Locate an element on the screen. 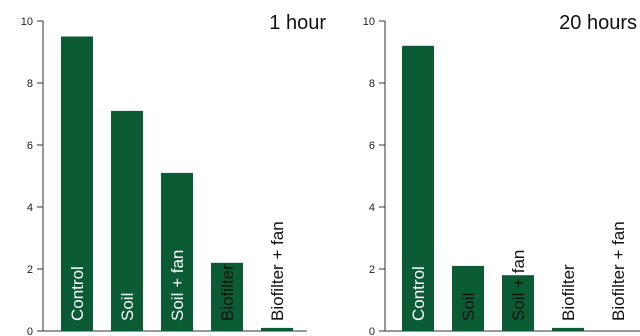 This screenshot has height=336, width=640. chart-title: 1 hour is located at coordinates (297, 23).